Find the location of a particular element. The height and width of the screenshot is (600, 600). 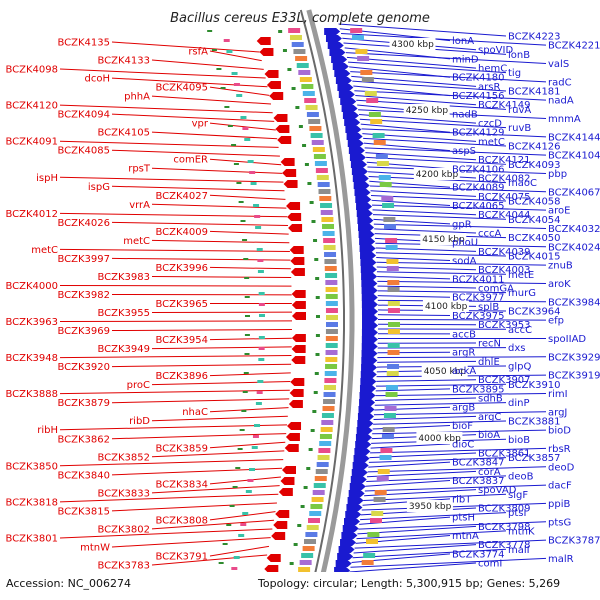

accession-text: Accession: NC_006274 is located at coordinates (68, 583).